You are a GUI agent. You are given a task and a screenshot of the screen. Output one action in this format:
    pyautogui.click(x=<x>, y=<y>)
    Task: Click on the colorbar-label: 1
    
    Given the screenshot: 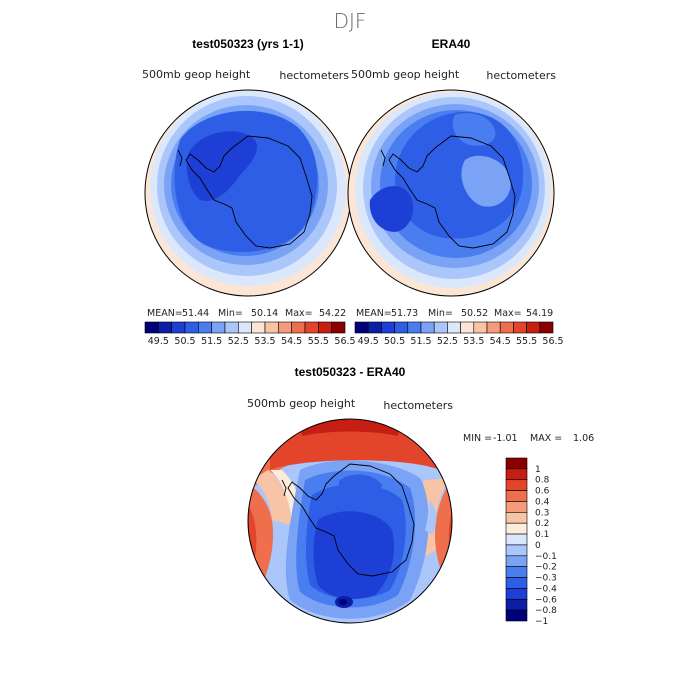 What is the action you would take?
    pyautogui.click(x=538, y=470)
    